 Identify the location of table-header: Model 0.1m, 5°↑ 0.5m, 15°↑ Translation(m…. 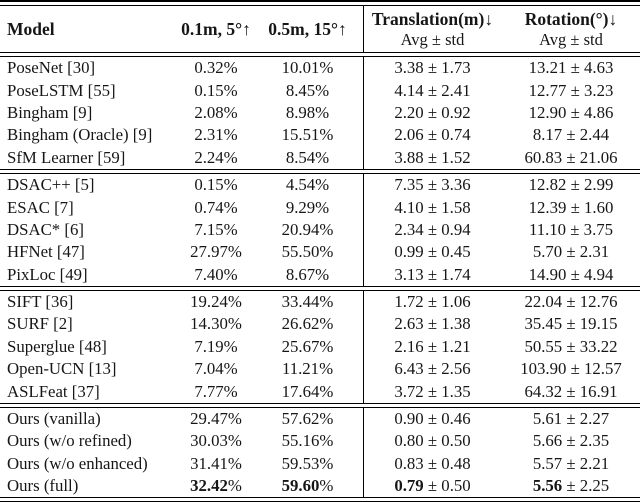
(320, 29).